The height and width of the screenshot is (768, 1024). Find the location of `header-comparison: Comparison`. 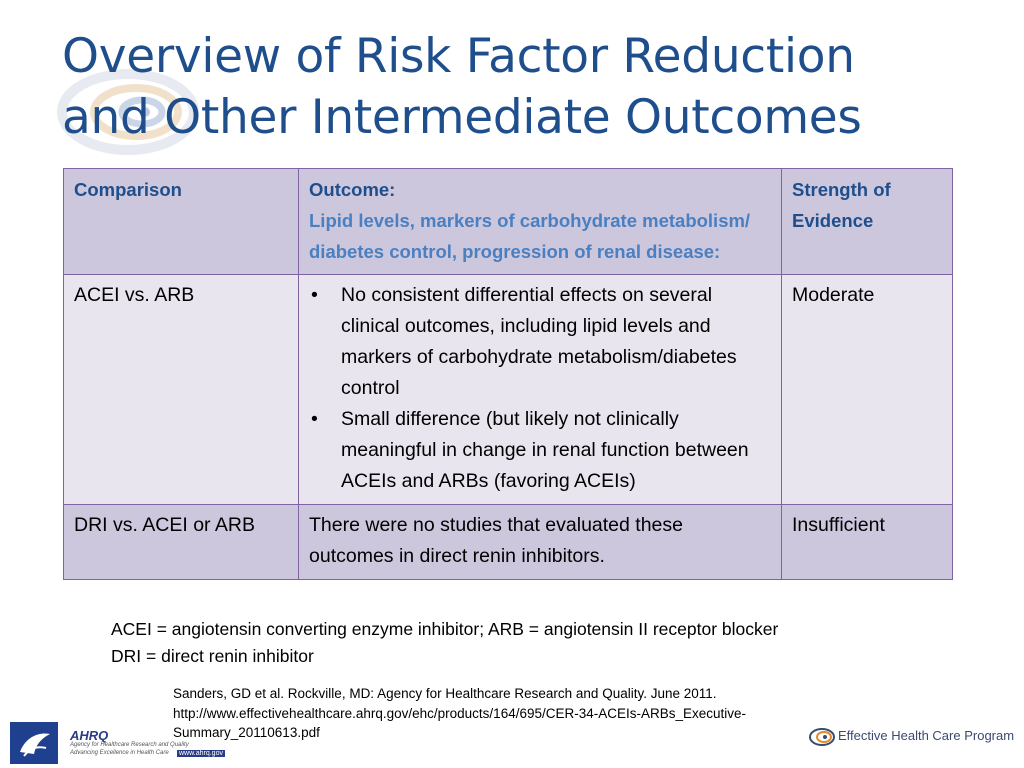

header-comparison: Comparison is located at coordinates (181, 221).